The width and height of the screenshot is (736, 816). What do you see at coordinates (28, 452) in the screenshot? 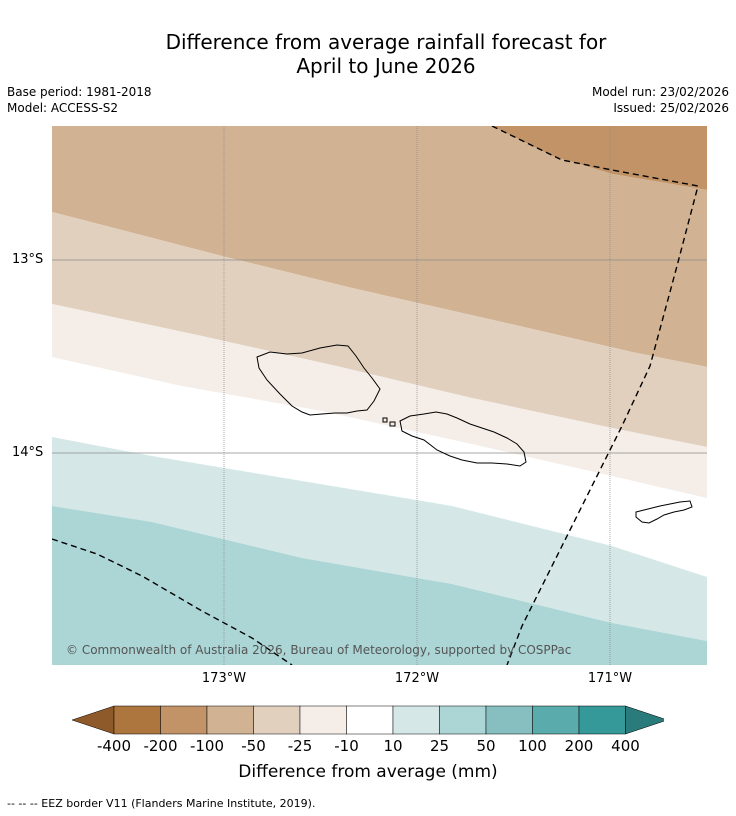
I see `lat-label-14s: 14°S` at bounding box center [28, 452].